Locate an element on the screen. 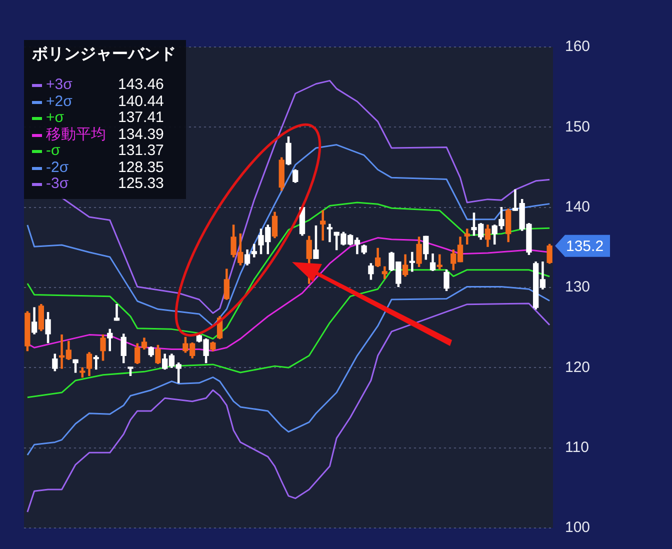 This screenshot has height=549, width=672. y-tick-label: 130 is located at coordinates (577, 287).